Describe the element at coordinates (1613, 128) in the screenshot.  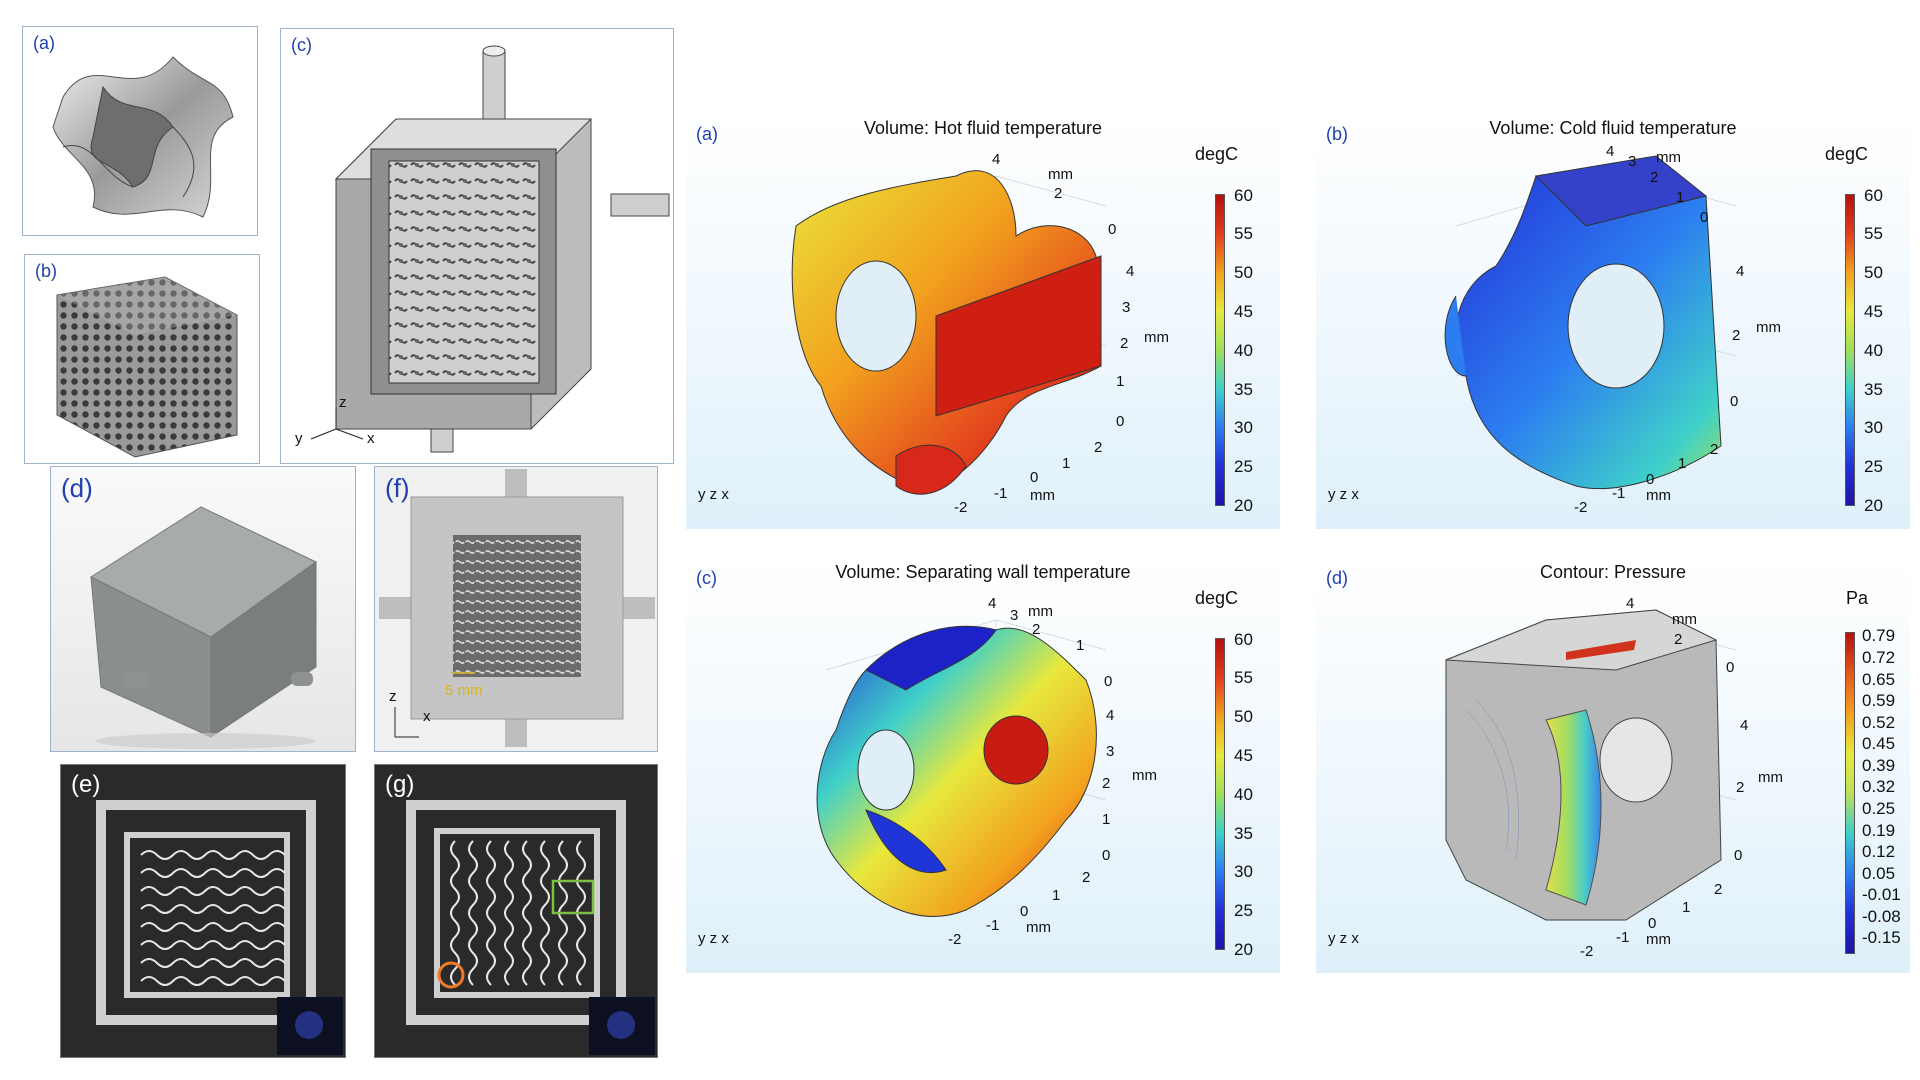
I see `sim-b-title: Volume: Cold fluid temperature` at that location.